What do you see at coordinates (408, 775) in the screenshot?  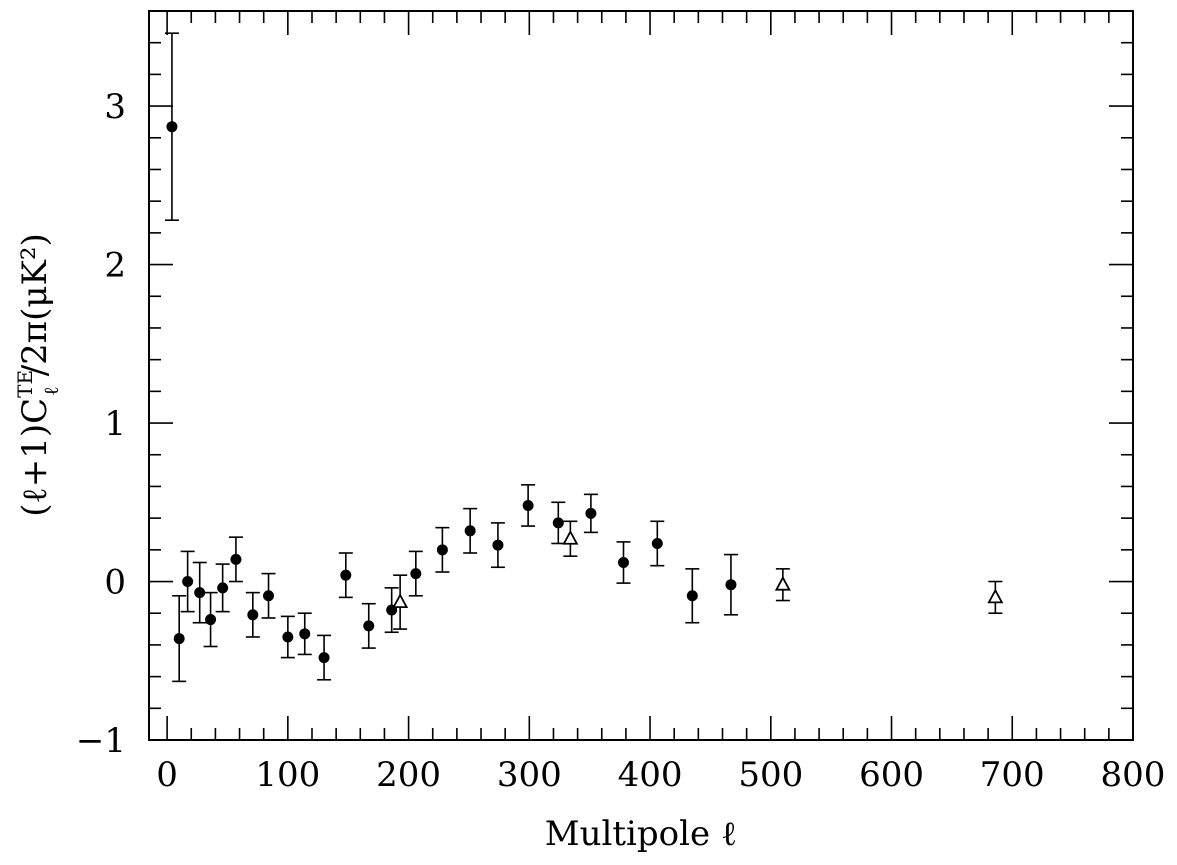 I see `x-tick-label: 200` at bounding box center [408, 775].